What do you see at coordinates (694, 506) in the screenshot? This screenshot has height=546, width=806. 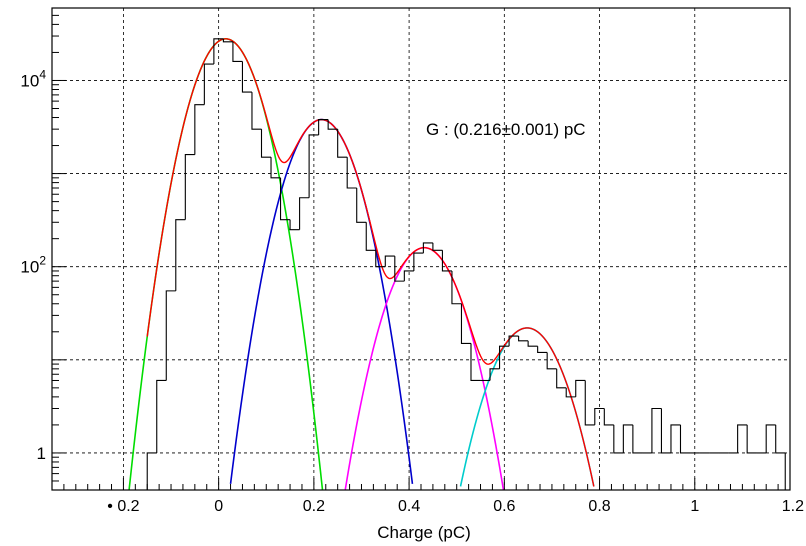 I see `x-tick-label: 1` at bounding box center [694, 506].